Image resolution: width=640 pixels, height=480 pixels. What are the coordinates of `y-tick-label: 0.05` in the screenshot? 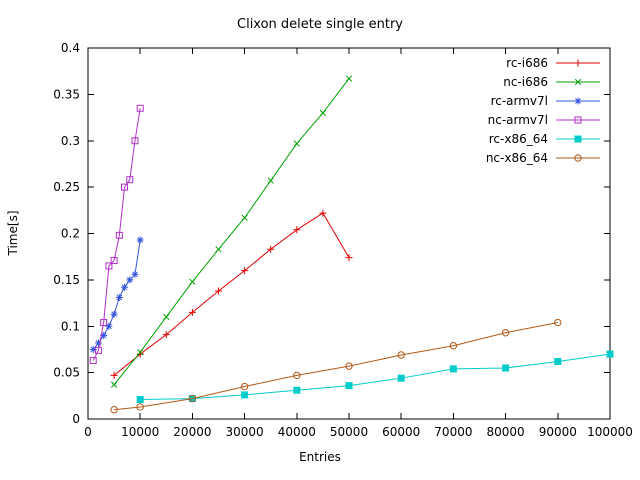 It's located at (66, 373).